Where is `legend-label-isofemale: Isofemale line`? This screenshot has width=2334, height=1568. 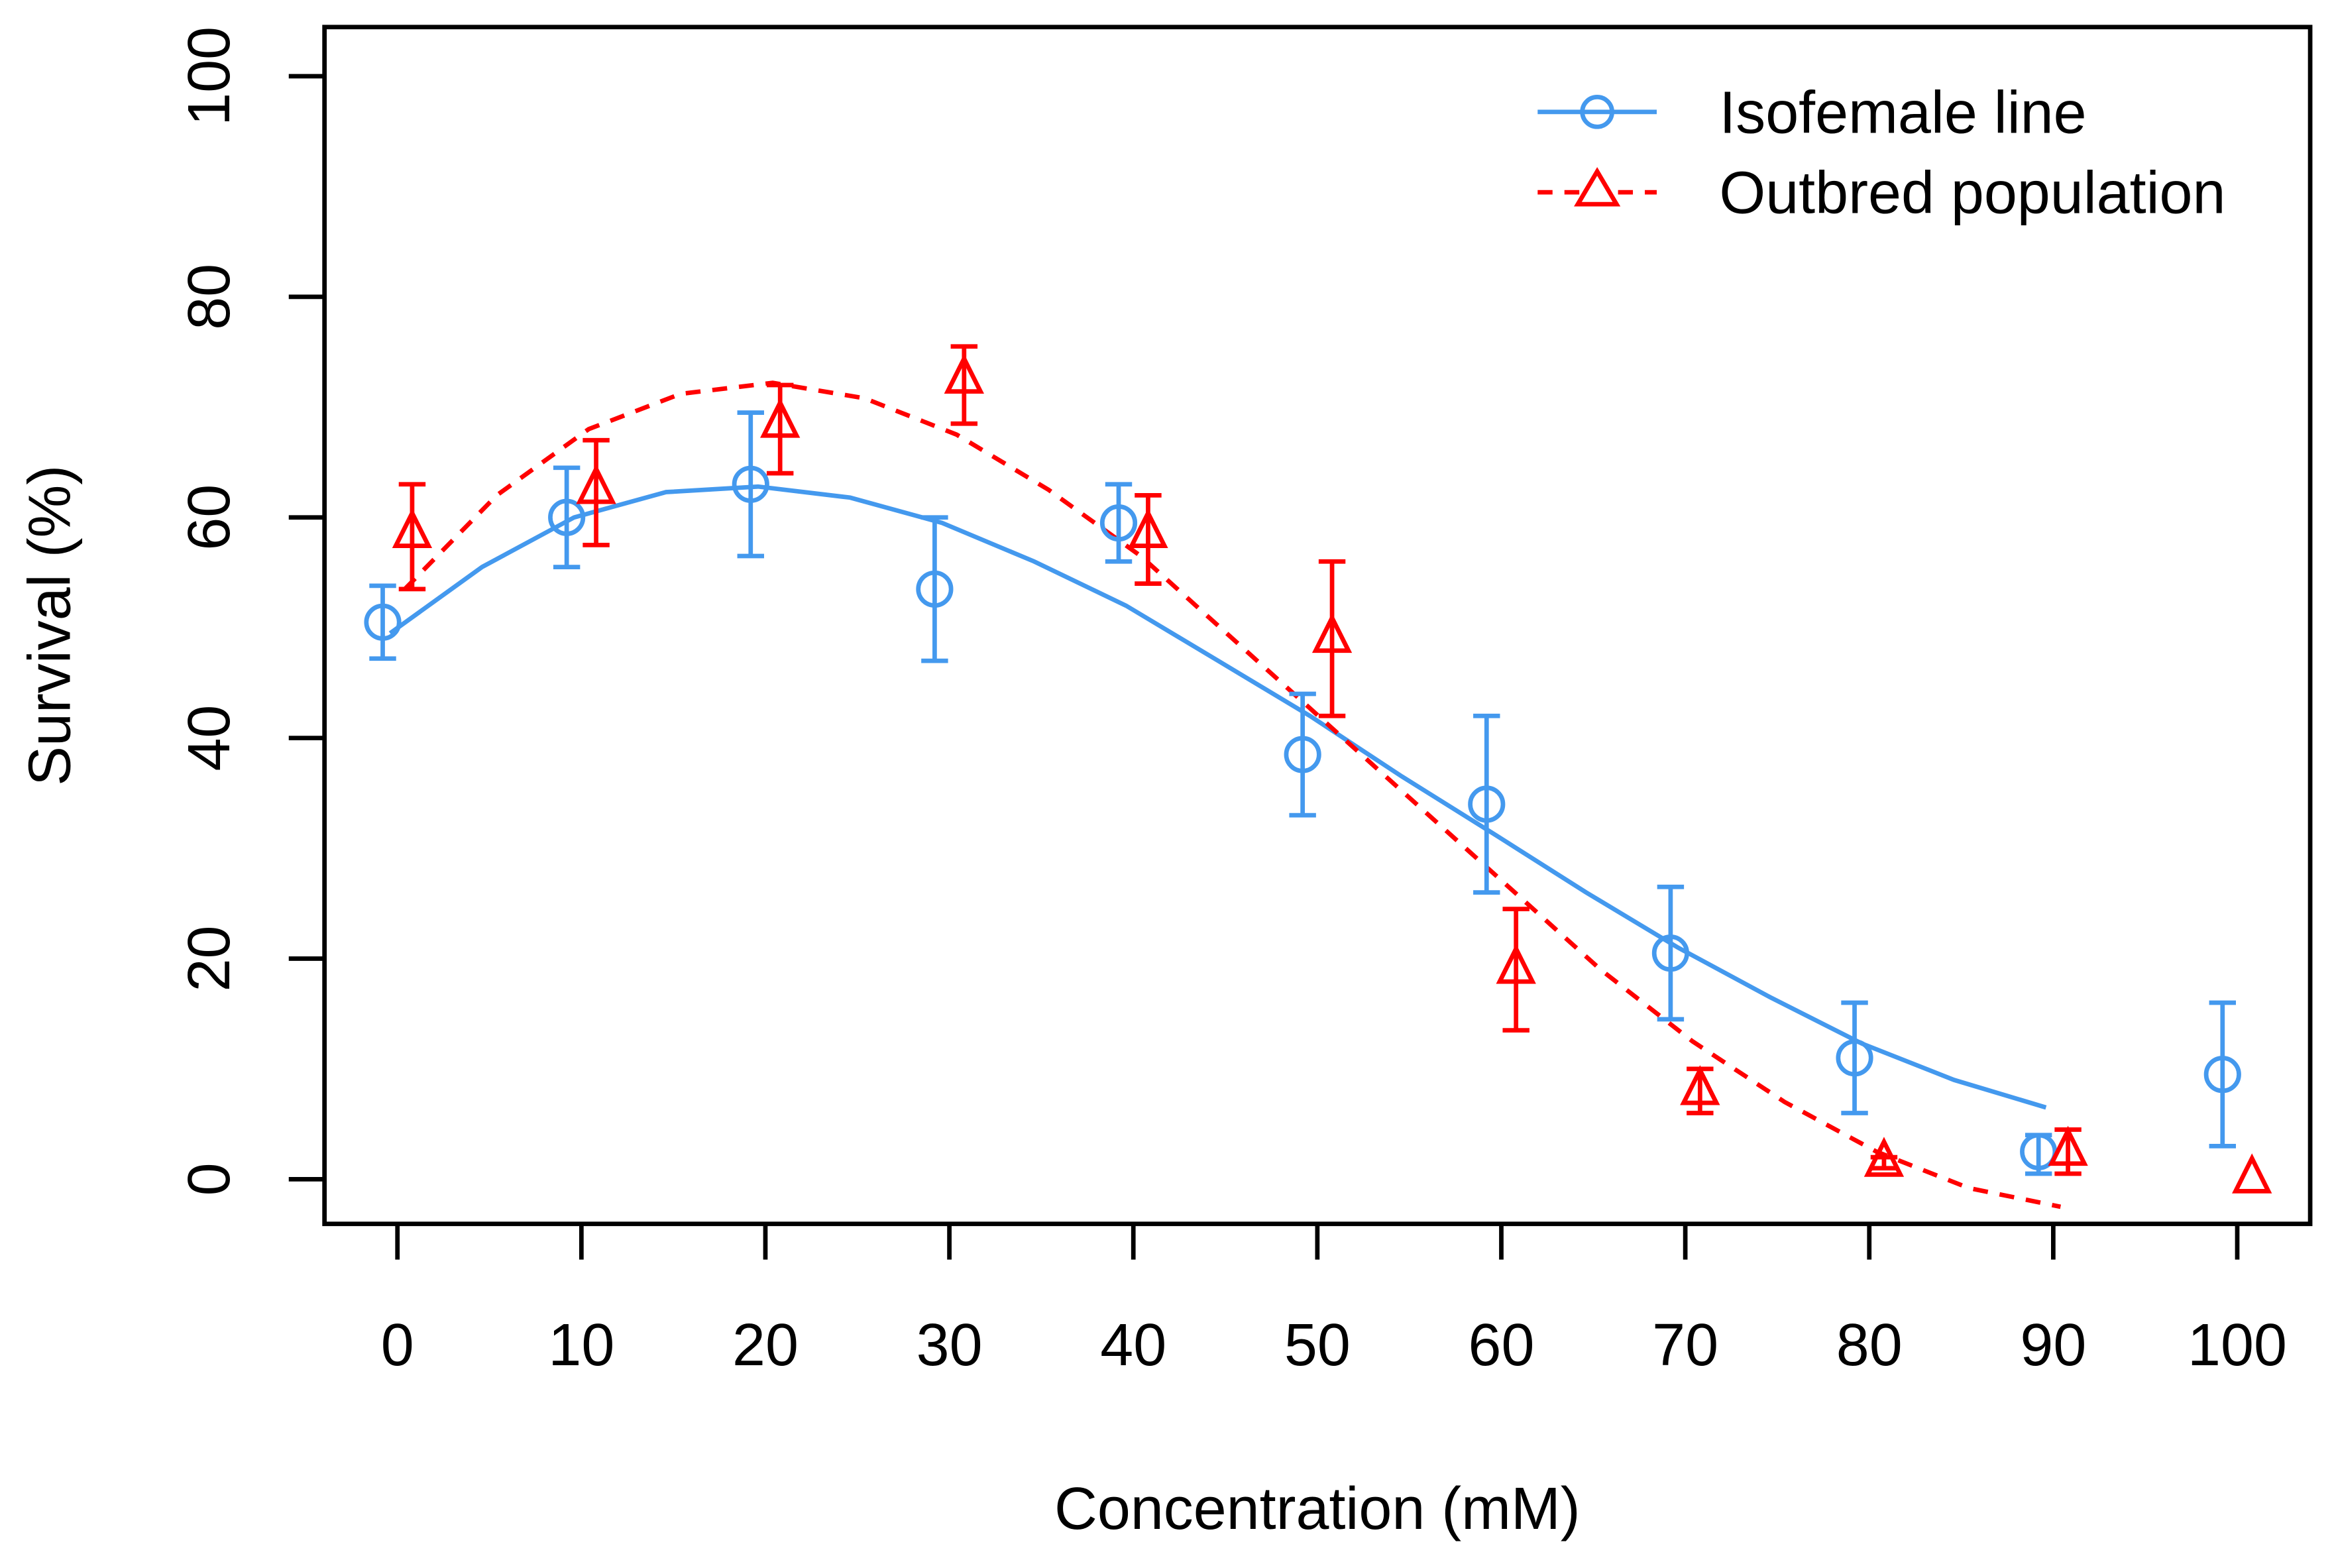
legend-label-isofemale: Isofemale line is located at coordinates (1902, 113).